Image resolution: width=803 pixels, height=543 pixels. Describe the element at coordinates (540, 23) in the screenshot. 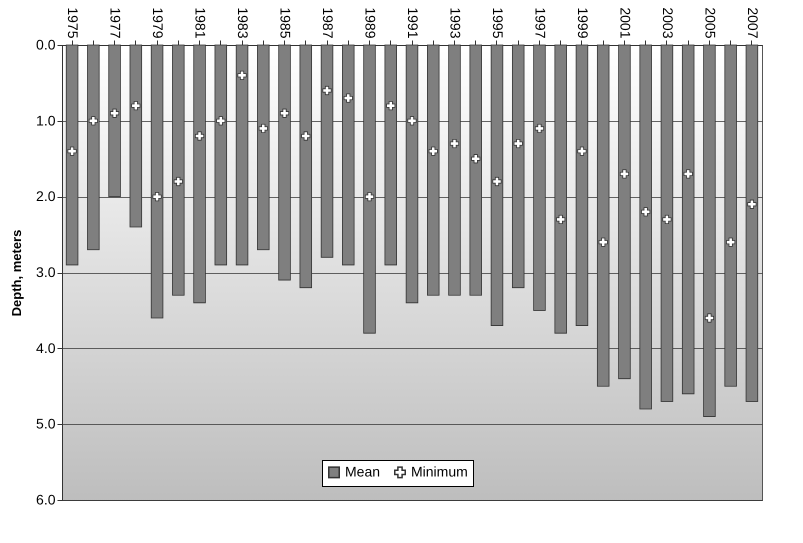

I see `x-tick-label: 1997` at that location.